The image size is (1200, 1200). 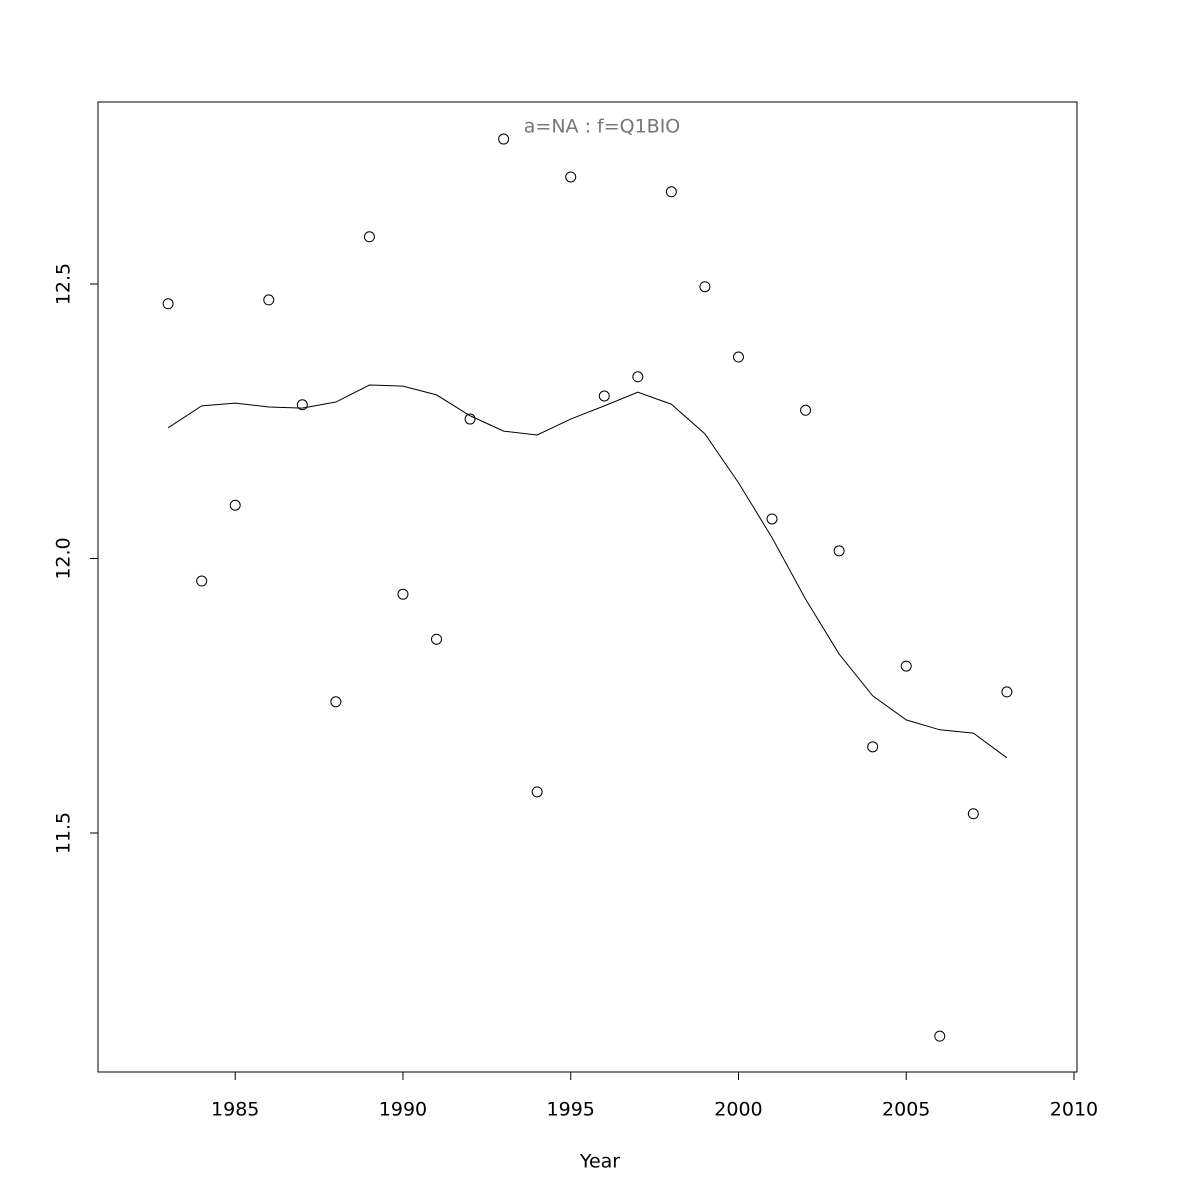 What do you see at coordinates (738, 1110) in the screenshot?
I see `x-tick-label: 2000` at bounding box center [738, 1110].